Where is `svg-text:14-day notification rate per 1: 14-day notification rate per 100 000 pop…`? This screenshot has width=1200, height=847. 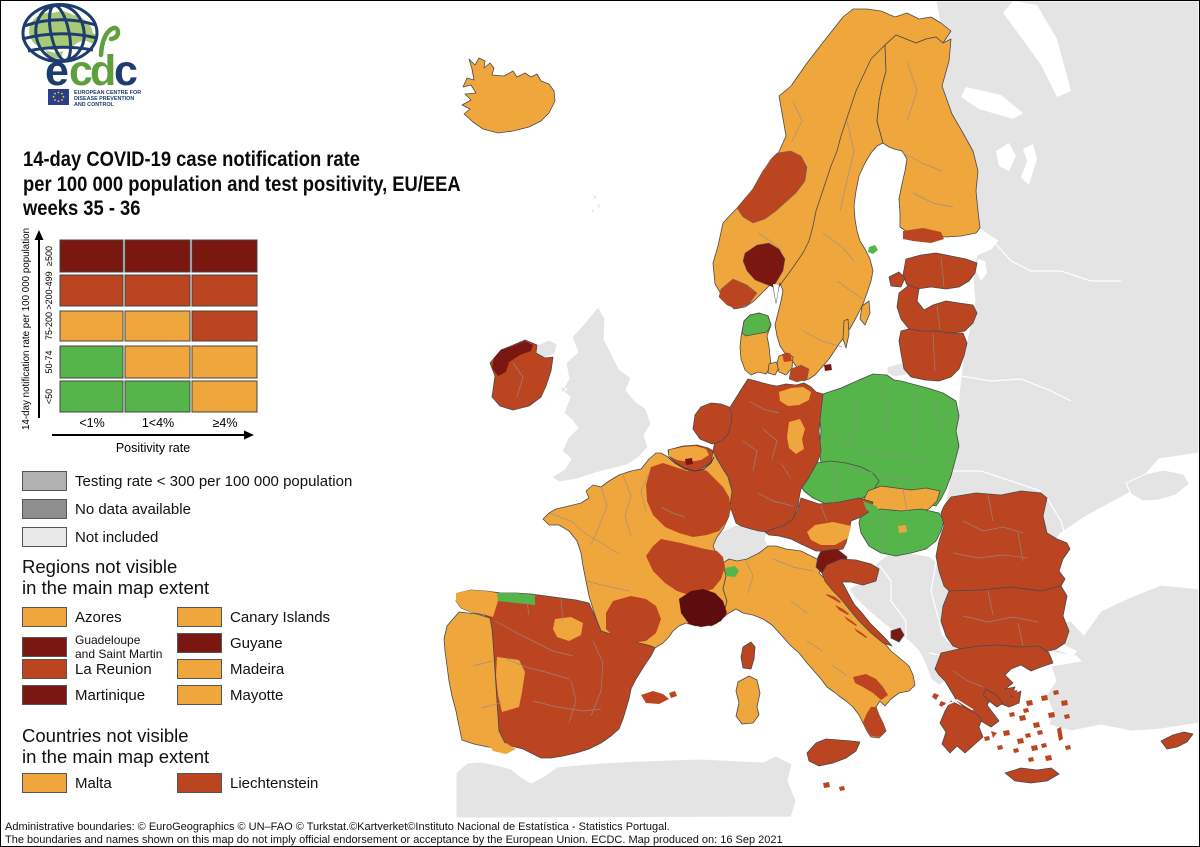
svg-text:14-day notification rate per 1: 14-day notification rate per 100 000 pop… is located at coordinates (26, 329).